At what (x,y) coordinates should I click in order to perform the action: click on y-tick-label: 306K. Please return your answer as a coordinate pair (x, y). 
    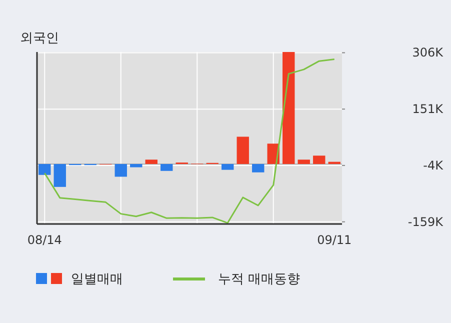
    Looking at the image, I should click on (428, 53).